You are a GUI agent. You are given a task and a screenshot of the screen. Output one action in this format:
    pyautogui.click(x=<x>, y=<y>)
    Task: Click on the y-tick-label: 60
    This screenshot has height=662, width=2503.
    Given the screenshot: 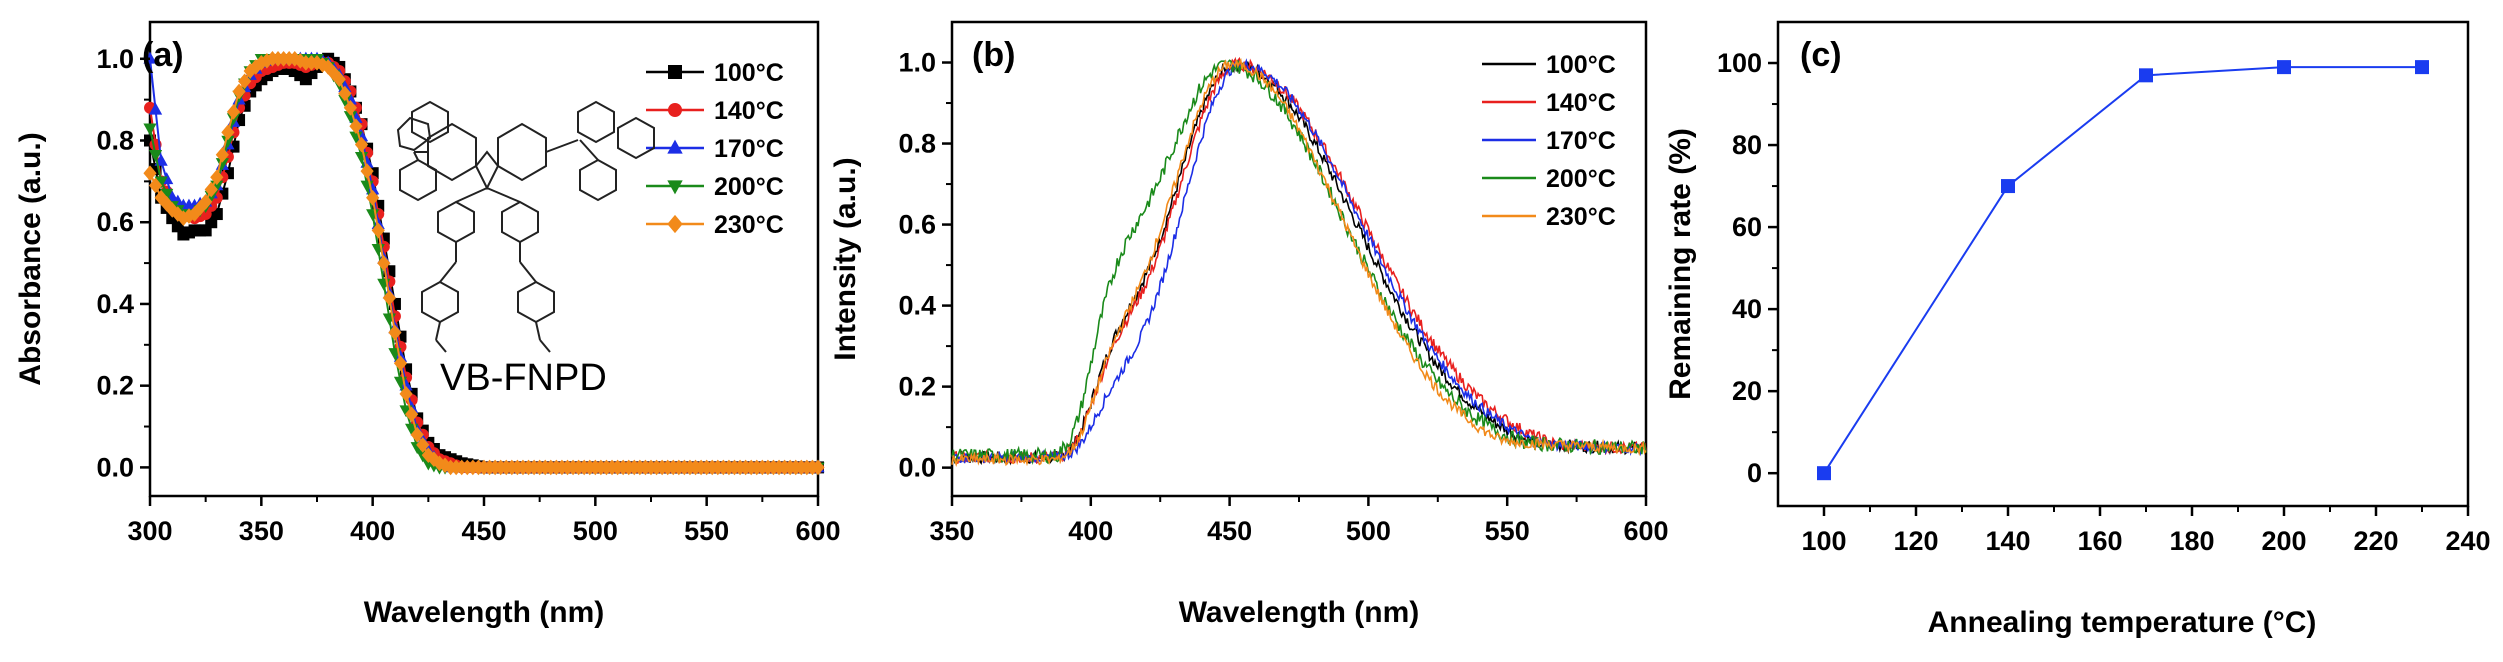 What is the action you would take?
    pyautogui.click(x=1747, y=227)
    